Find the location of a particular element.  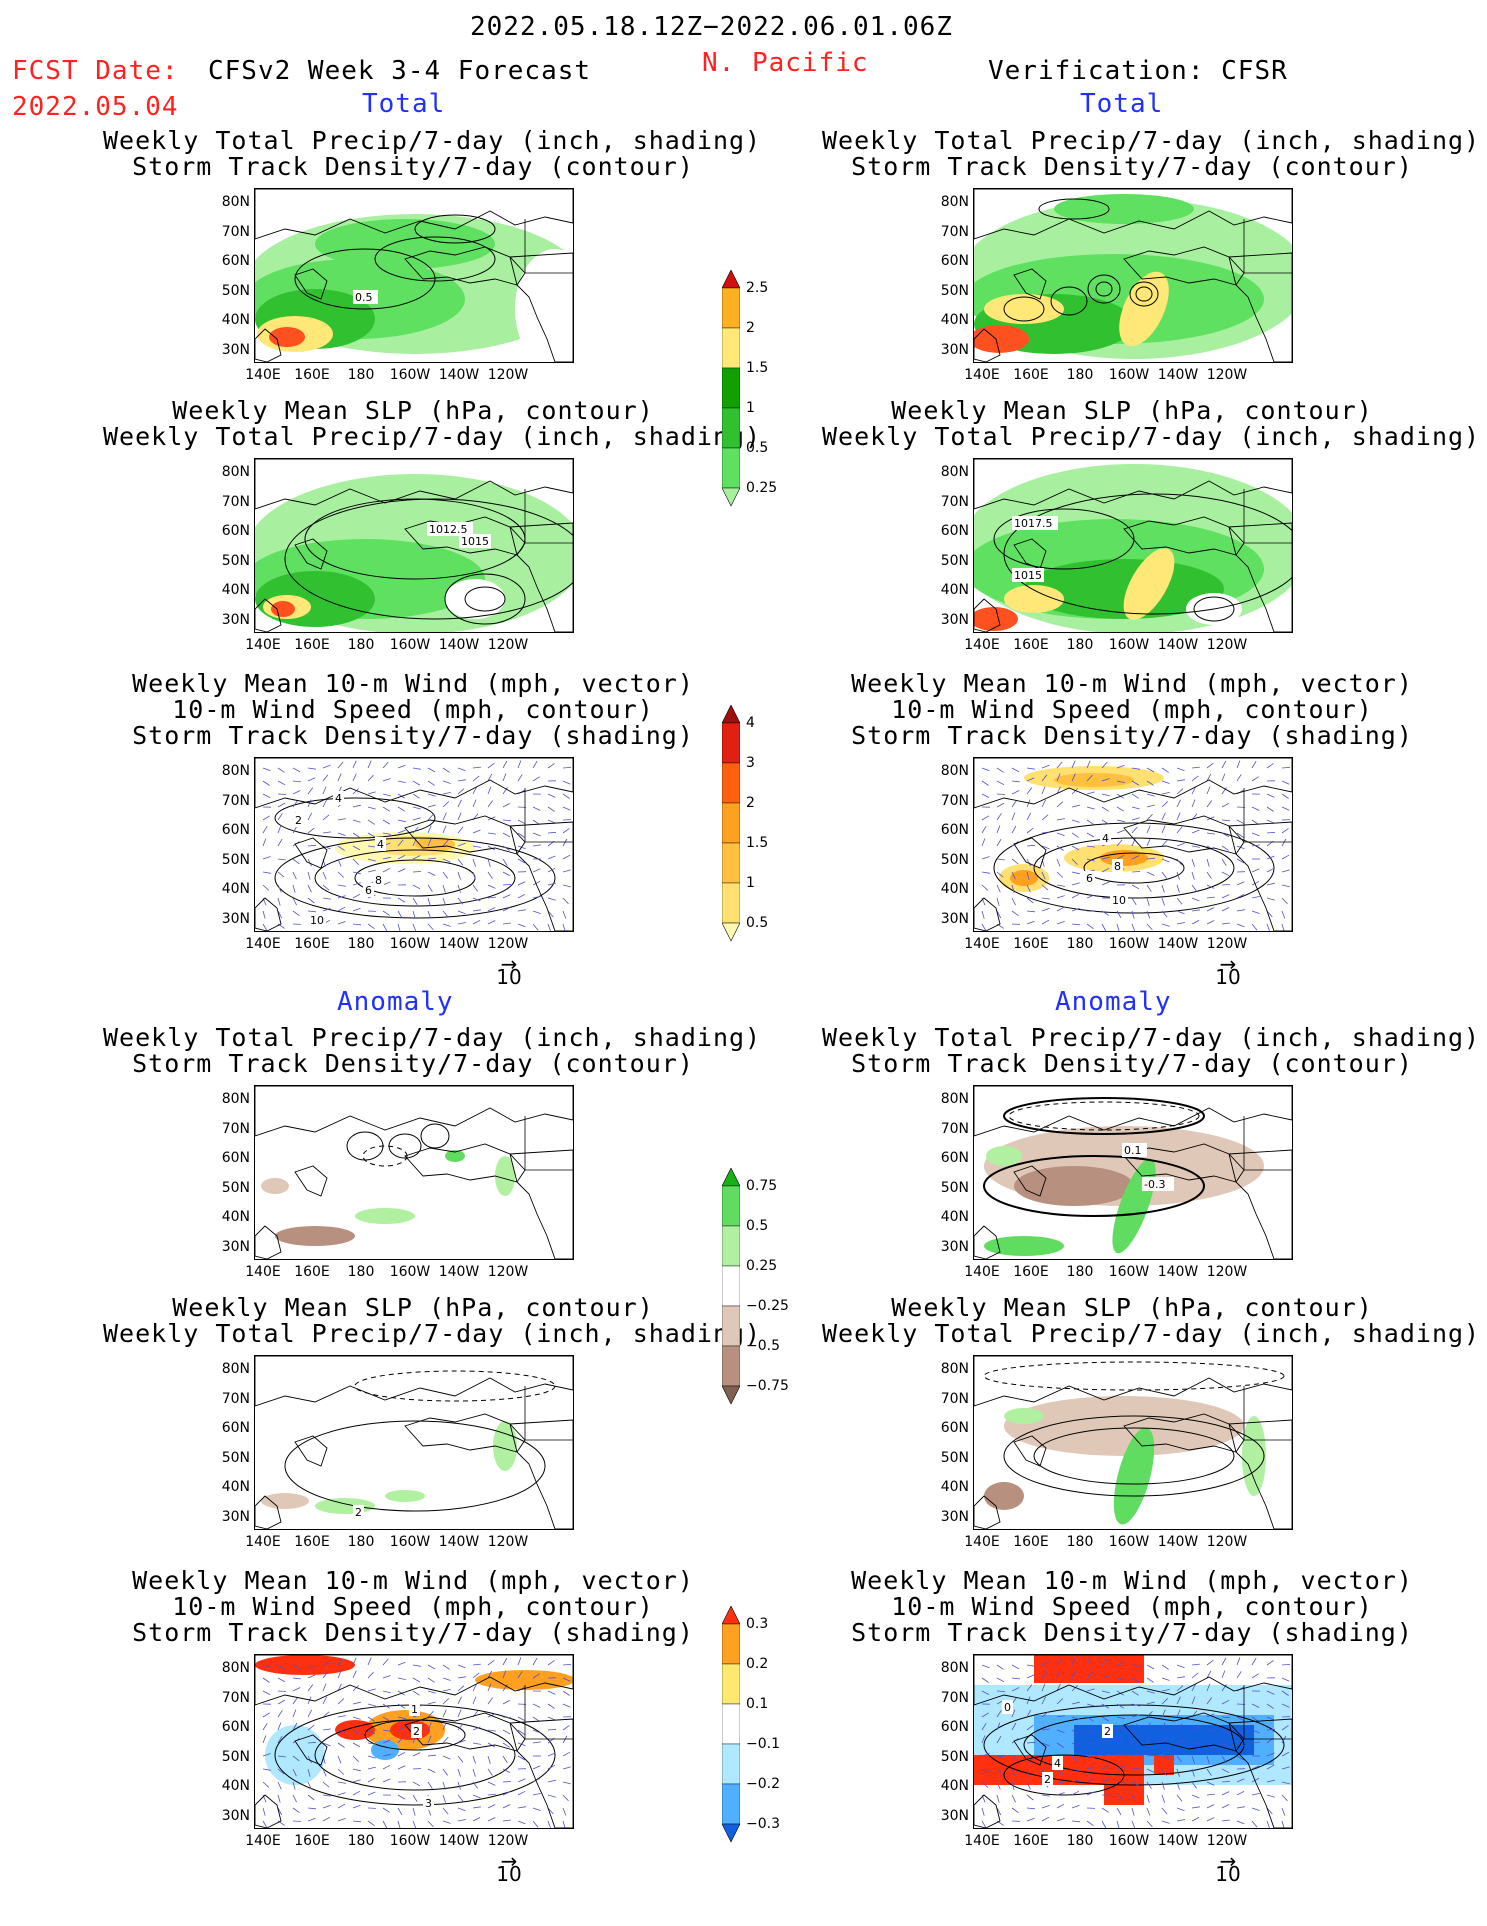

p4-left-lon-tick: 160E is located at coordinates (312, 1272).